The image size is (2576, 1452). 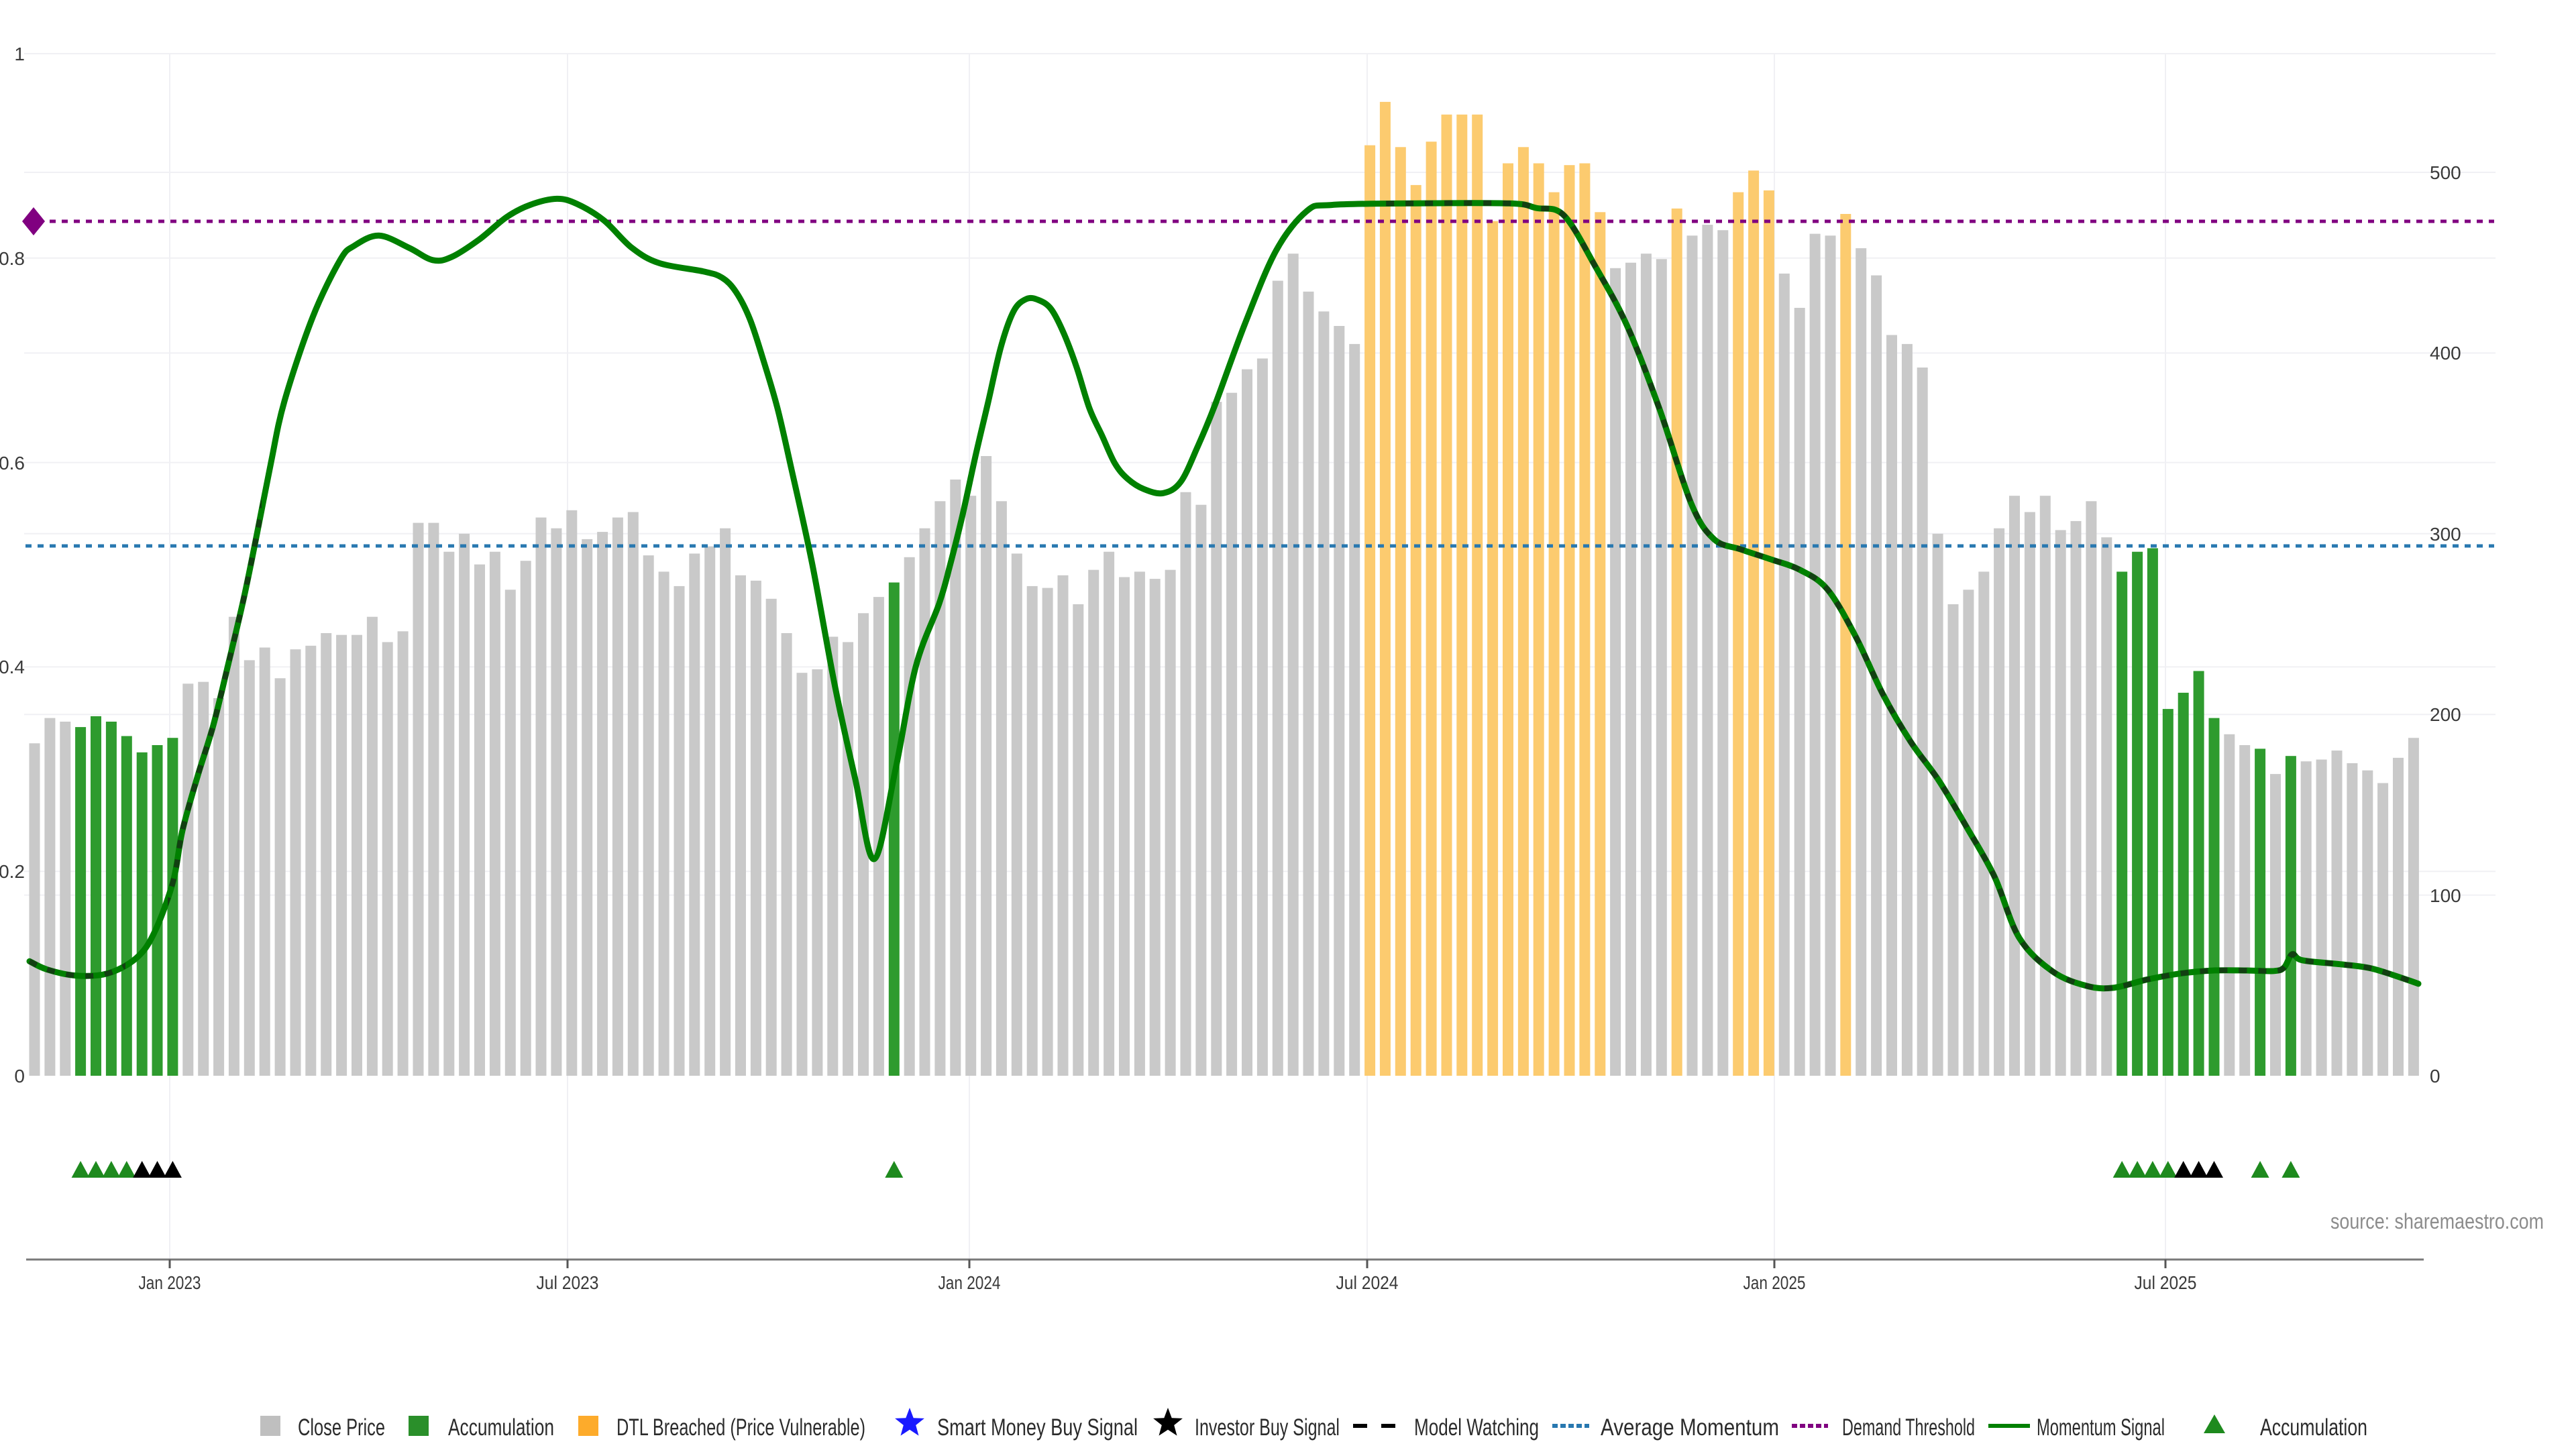 What do you see at coordinates (341, 1427) in the screenshot?
I see `svg-text: Close Price` at bounding box center [341, 1427].